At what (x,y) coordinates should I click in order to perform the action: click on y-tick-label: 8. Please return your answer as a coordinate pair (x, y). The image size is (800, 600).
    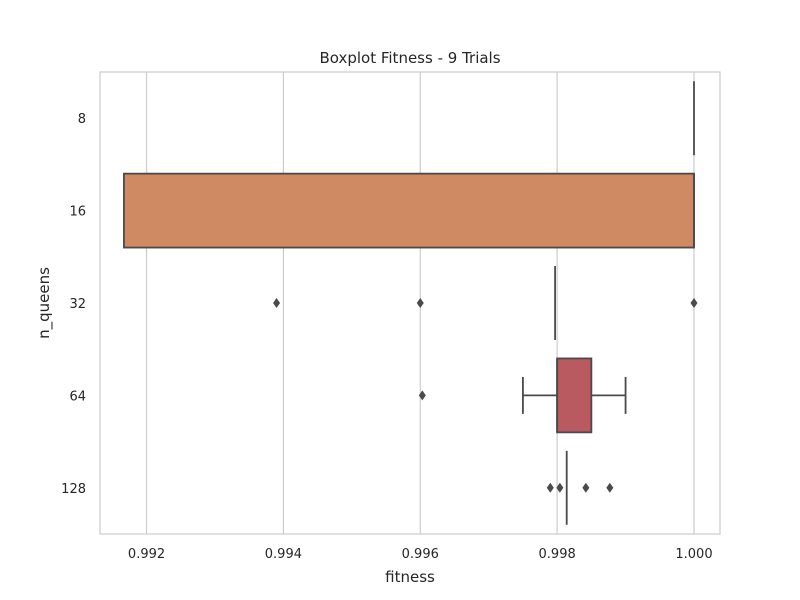
    Looking at the image, I should click on (82, 119).